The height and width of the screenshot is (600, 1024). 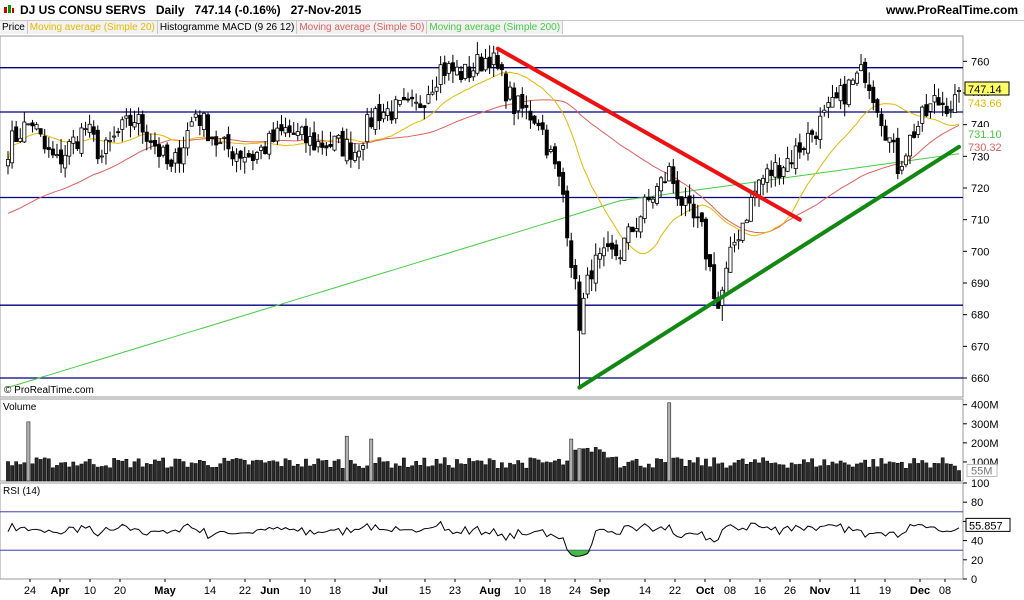 What do you see at coordinates (455, 591) in the screenshot?
I see `x-tick-label: 23` at bounding box center [455, 591].